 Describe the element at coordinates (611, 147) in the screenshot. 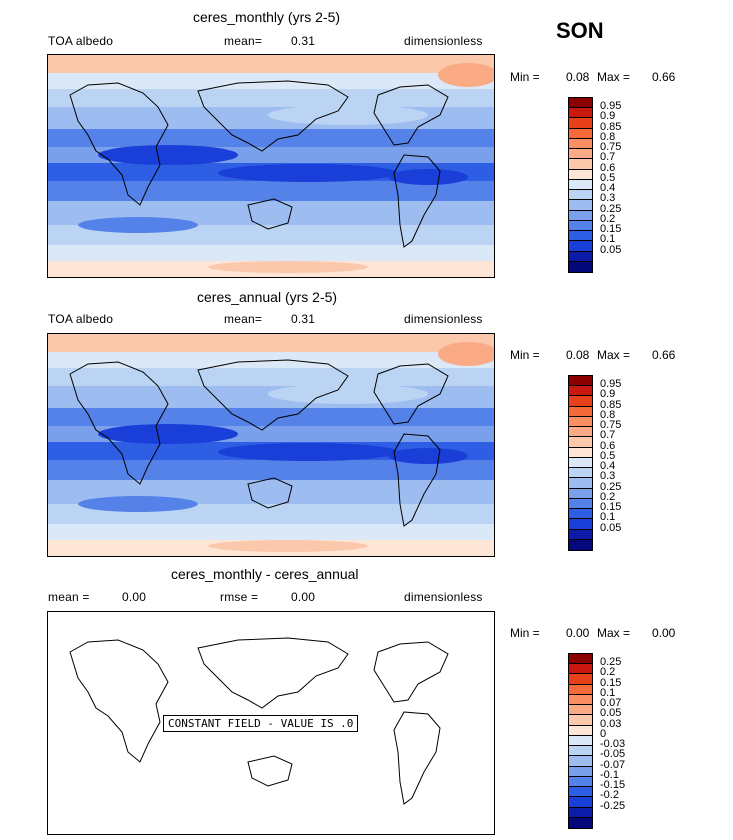

I see `colorbar-tick-label: 0.75` at that location.